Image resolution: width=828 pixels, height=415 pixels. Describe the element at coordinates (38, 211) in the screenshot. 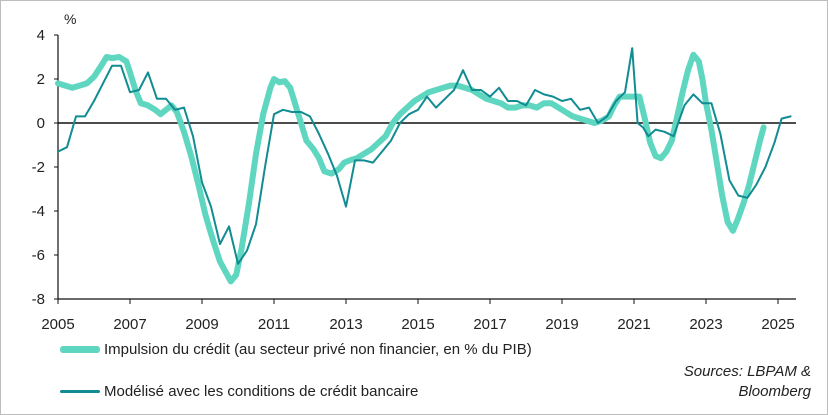

I see `y-tick-label: -4` at that location.